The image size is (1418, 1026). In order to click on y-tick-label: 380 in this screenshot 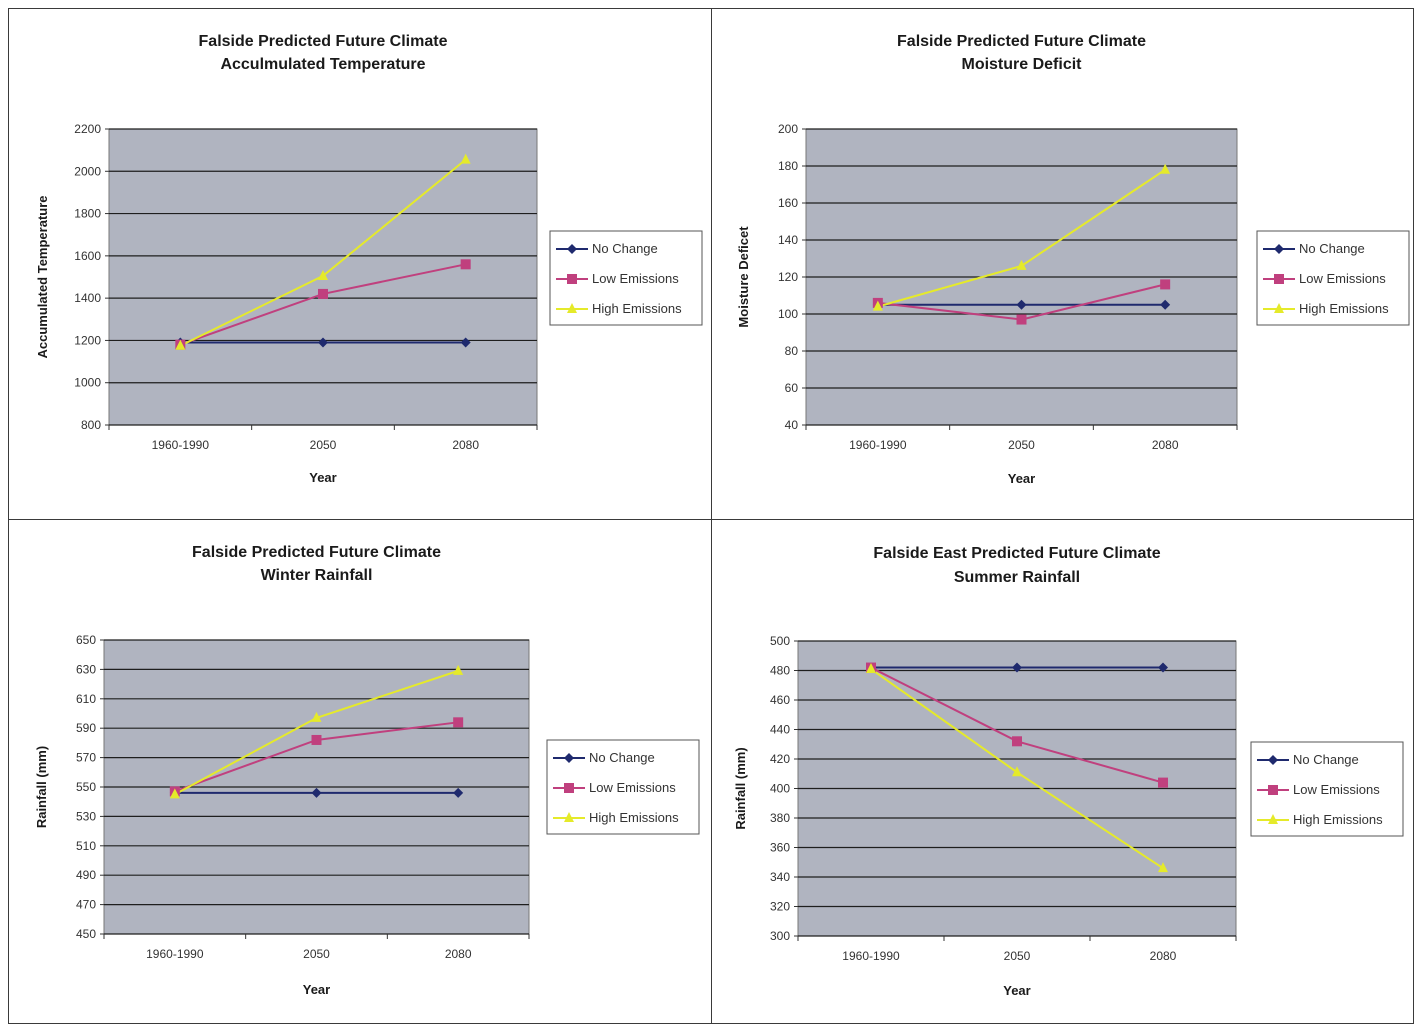, I will do `click(780, 818)`.